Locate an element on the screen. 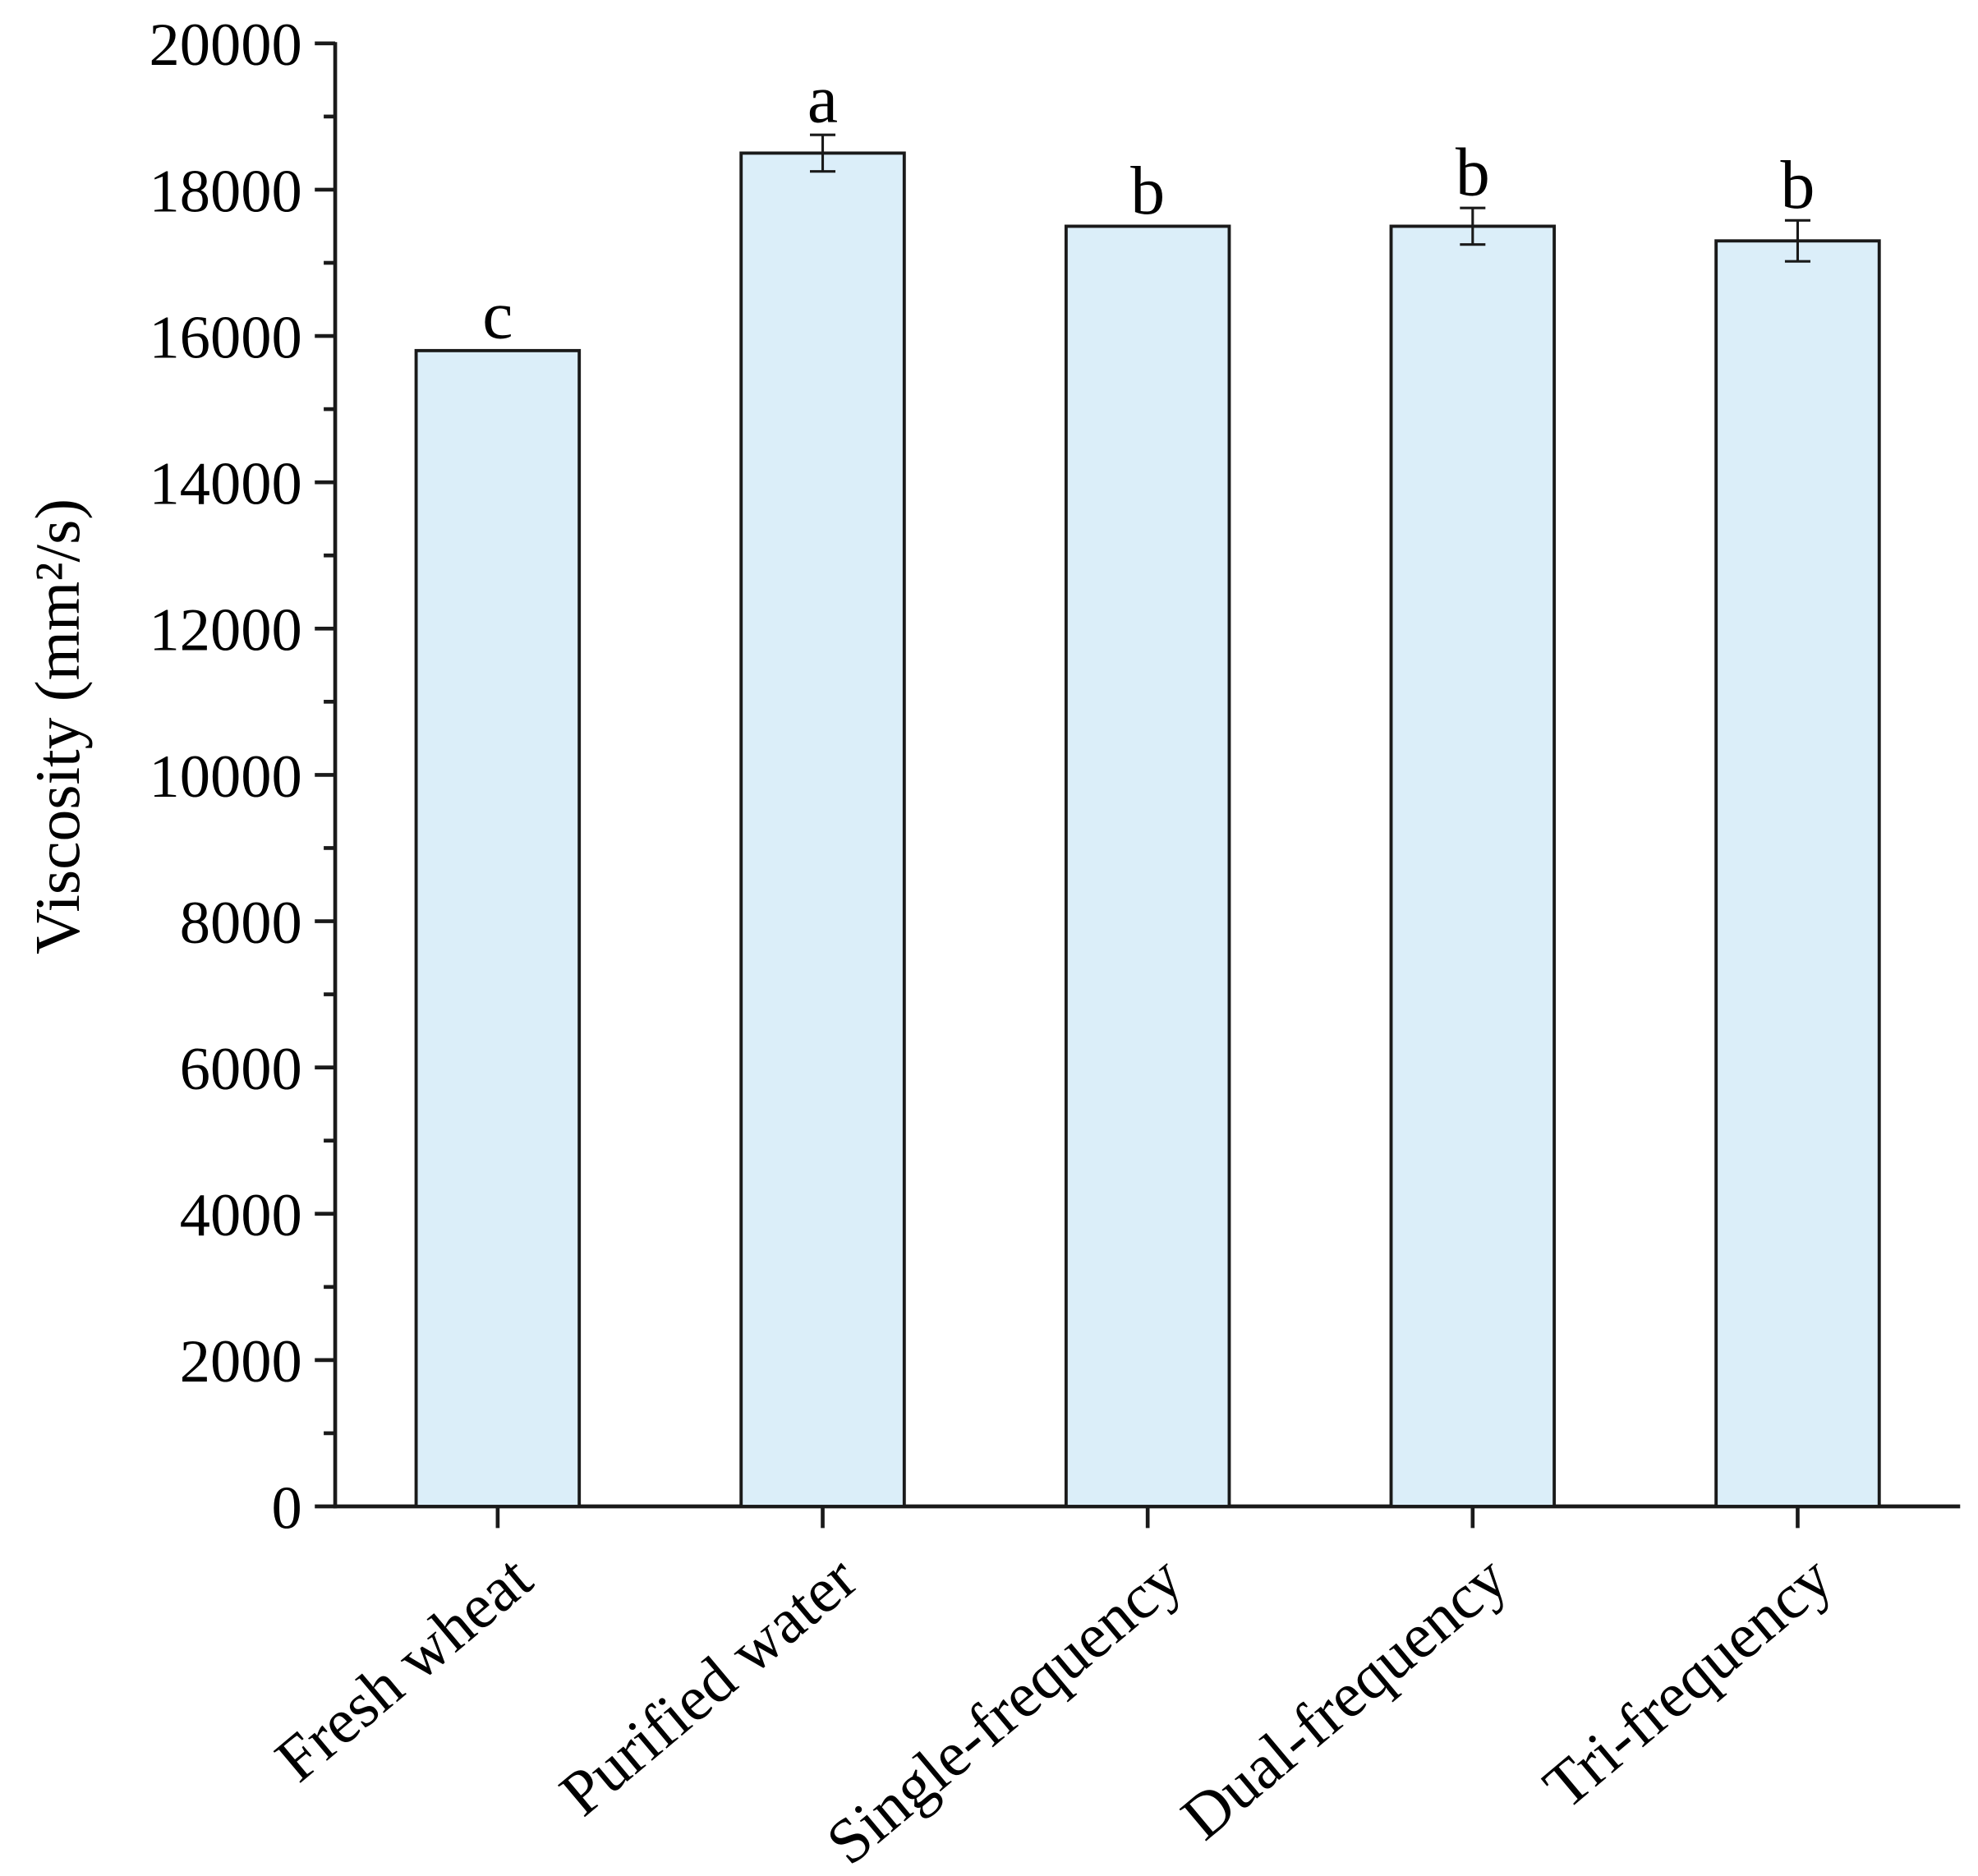 Image resolution: width=1978 pixels, height=1876 pixels. y-tick-label: 2000 is located at coordinates (241, 1362).